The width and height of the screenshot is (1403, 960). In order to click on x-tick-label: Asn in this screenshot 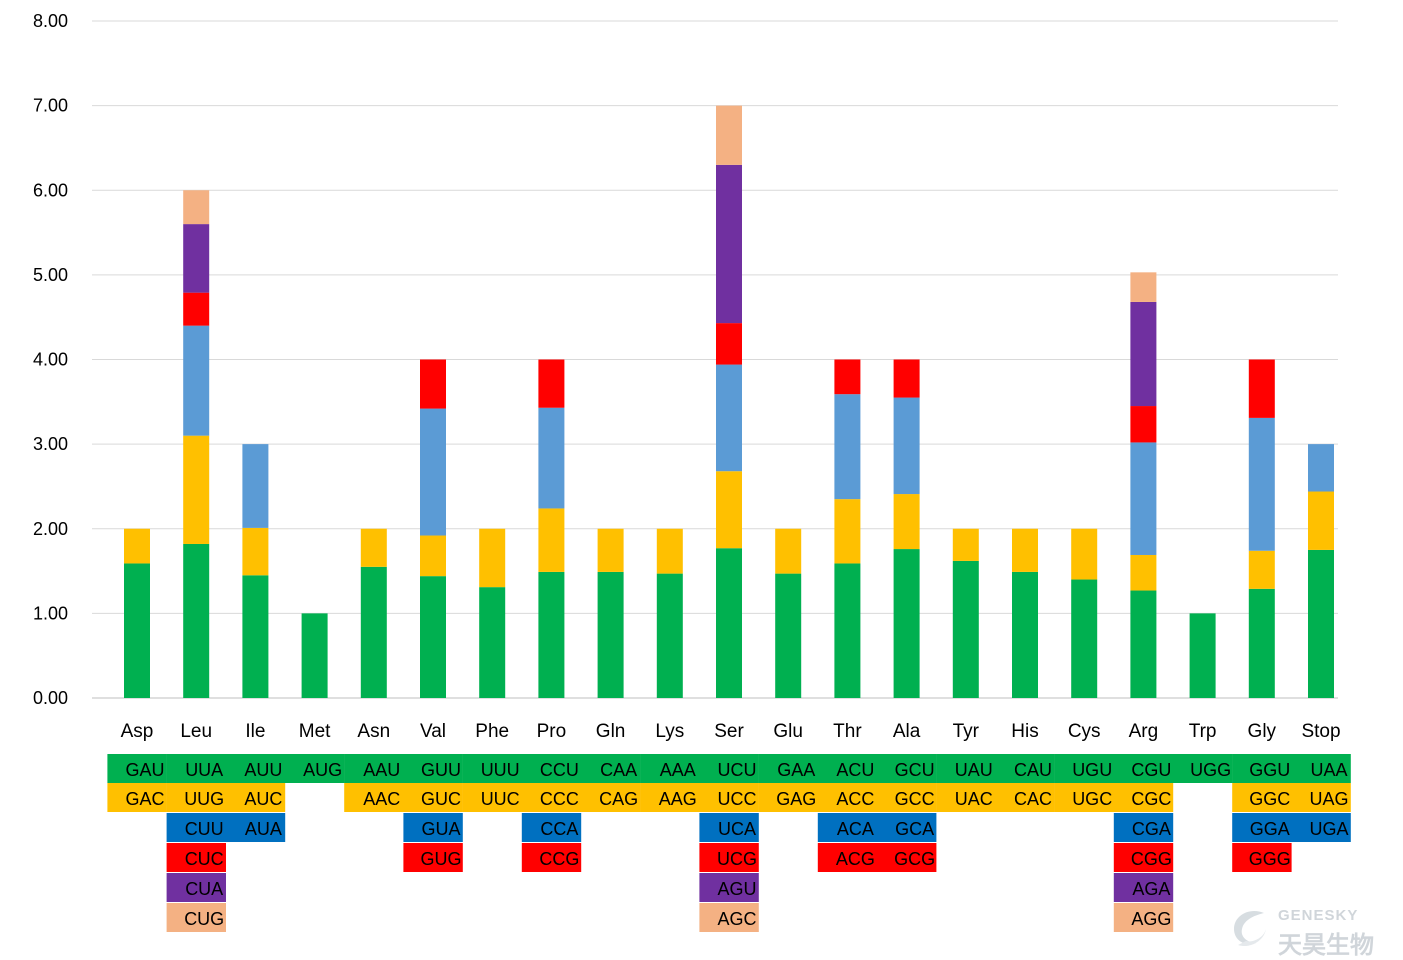, I will do `click(373, 731)`.